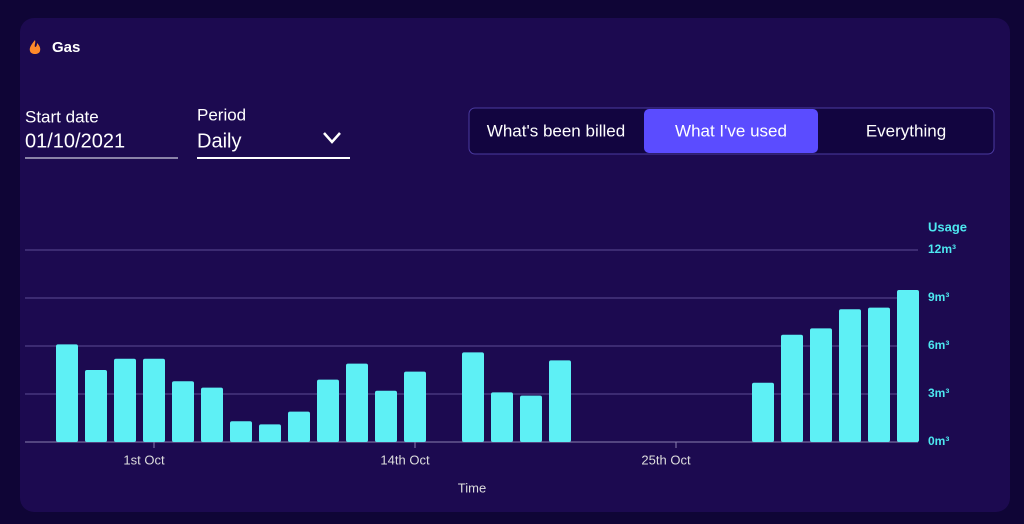  What do you see at coordinates (221, 114) in the screenshot?
I see `period-label: Period` at bounding box center [221, 114].